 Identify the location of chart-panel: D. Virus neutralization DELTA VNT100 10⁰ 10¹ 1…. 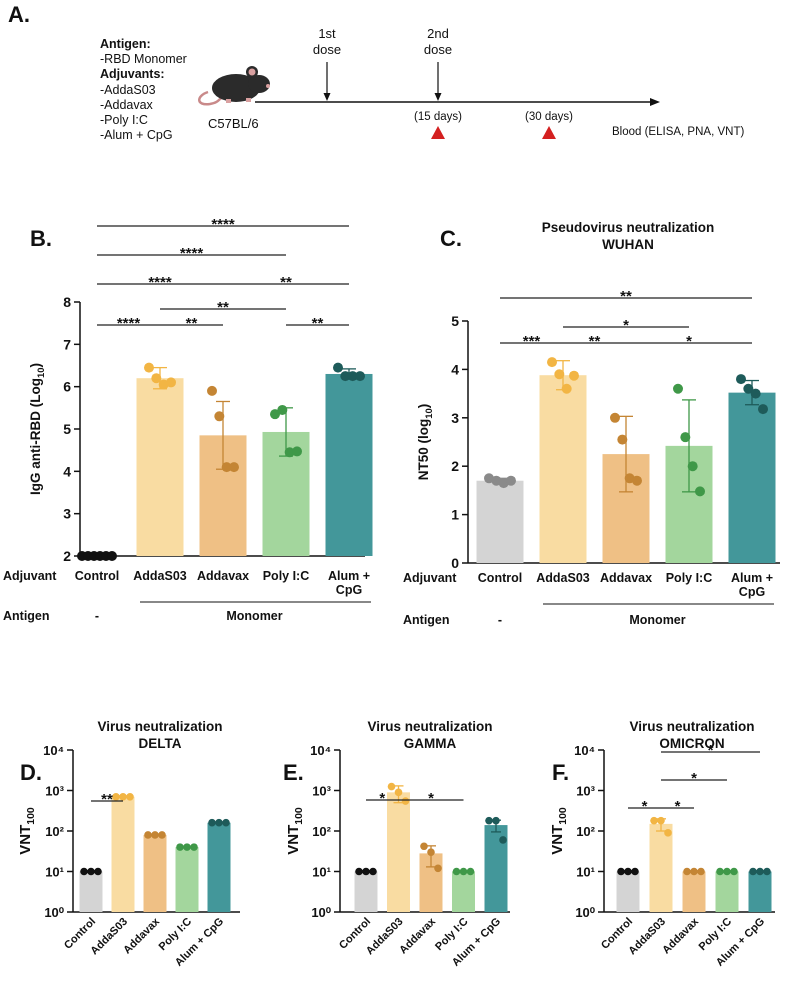
(128, 844).